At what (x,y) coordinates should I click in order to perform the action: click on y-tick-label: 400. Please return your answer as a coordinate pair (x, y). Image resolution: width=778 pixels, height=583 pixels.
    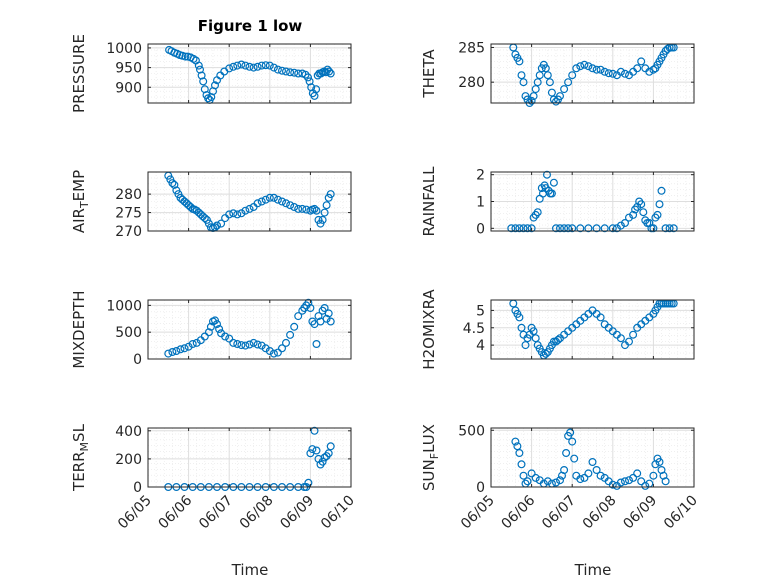
    Looking at the image, I should click on (128, 432).